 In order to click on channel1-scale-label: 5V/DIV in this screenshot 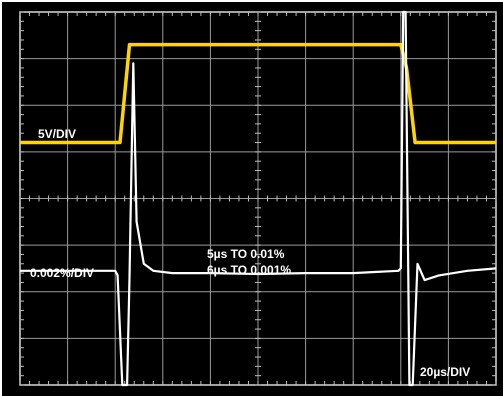, I will do `click(57, 134)`.